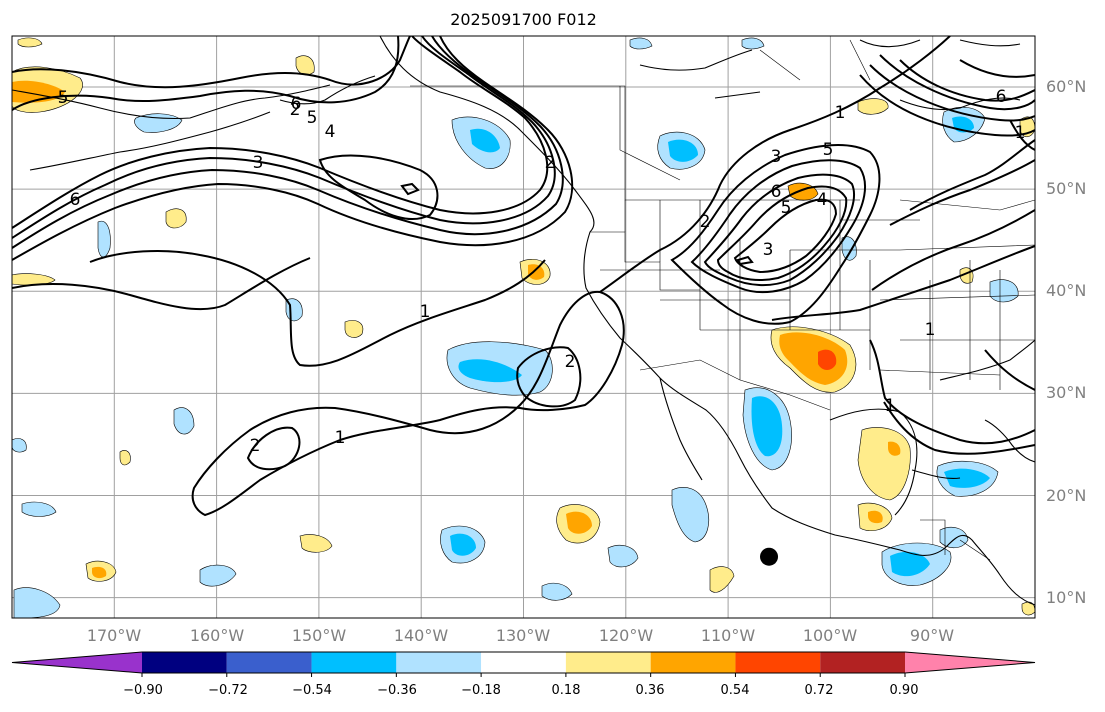 This screenshot has width=1105, height=712. What do you see at coordinates (481, 690) in the screenshot?
I see `colorbar-tick-label: −0.18` at bounding box center [481, 690].